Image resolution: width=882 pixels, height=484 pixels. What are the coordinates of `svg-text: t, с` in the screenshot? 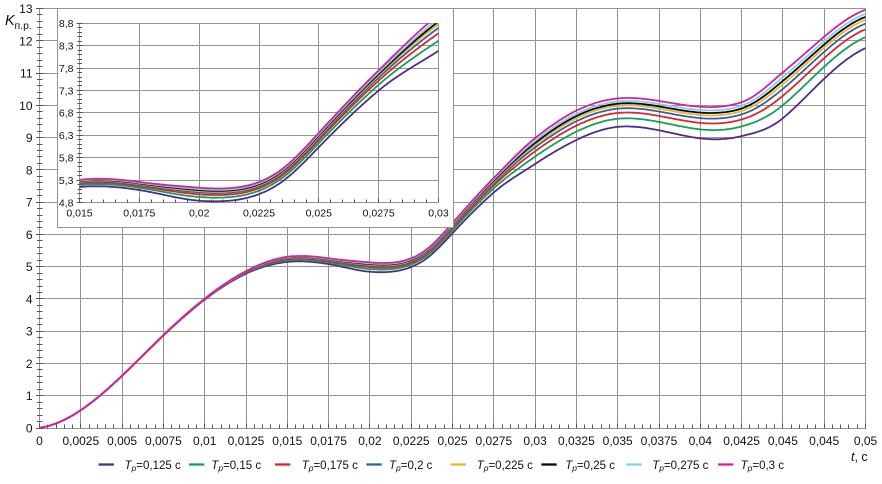 It's located at (859, 457).